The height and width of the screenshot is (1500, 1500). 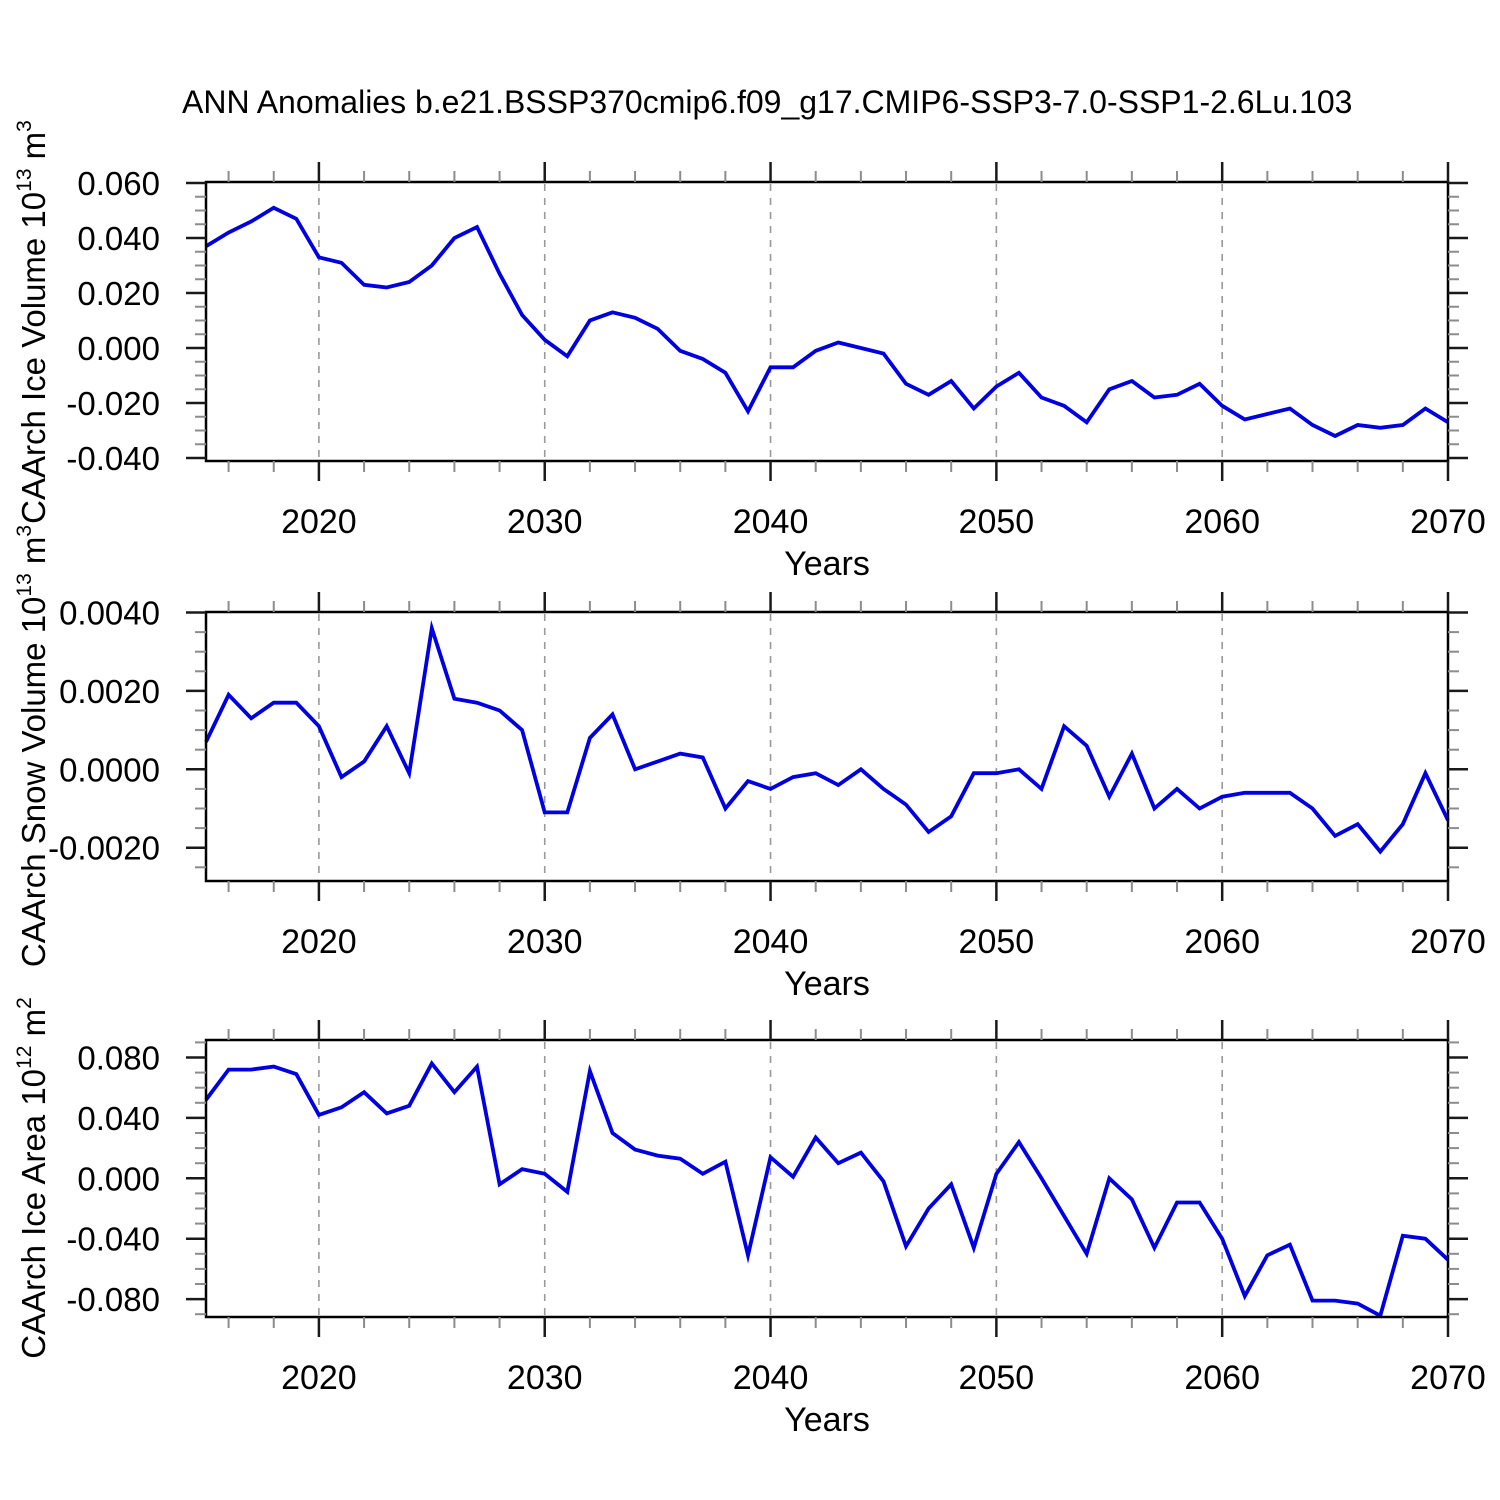 I want to click on y-tick-label: 0.0040, so click(x=109, y=613).